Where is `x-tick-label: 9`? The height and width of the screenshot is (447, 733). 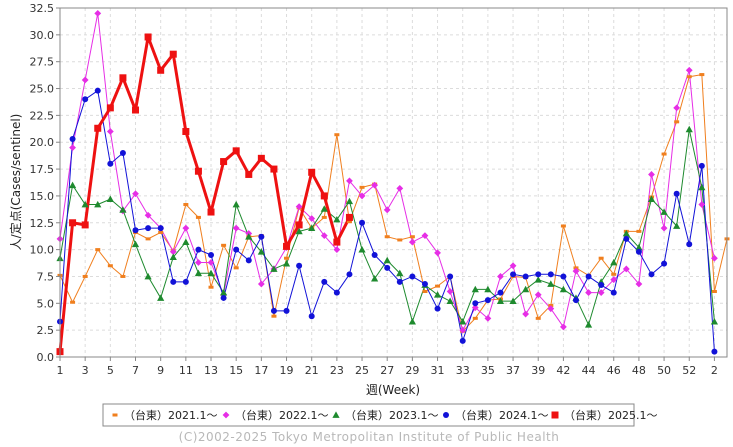 x-tick-label: 9 is located at coordinates (160, 370).